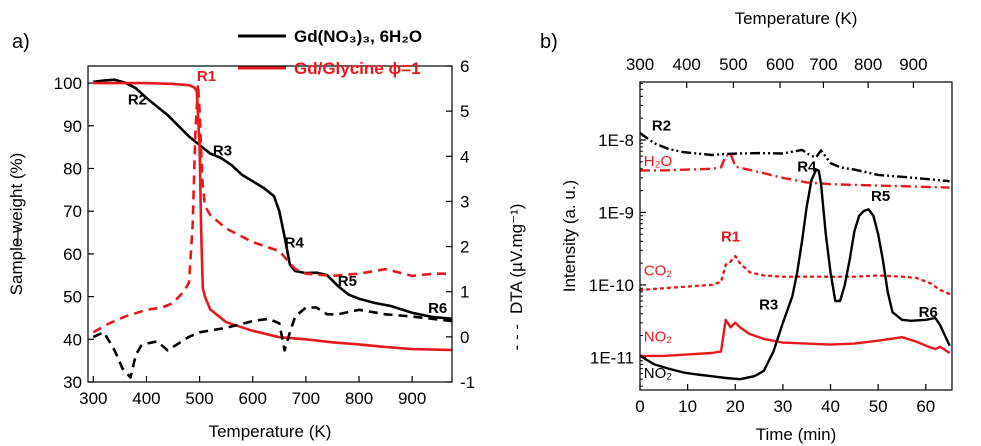  What do you see at coordinates (880, 196) in the screenshot?
I see `panel-b-annotation: R5` at bounding box center [880, 196].